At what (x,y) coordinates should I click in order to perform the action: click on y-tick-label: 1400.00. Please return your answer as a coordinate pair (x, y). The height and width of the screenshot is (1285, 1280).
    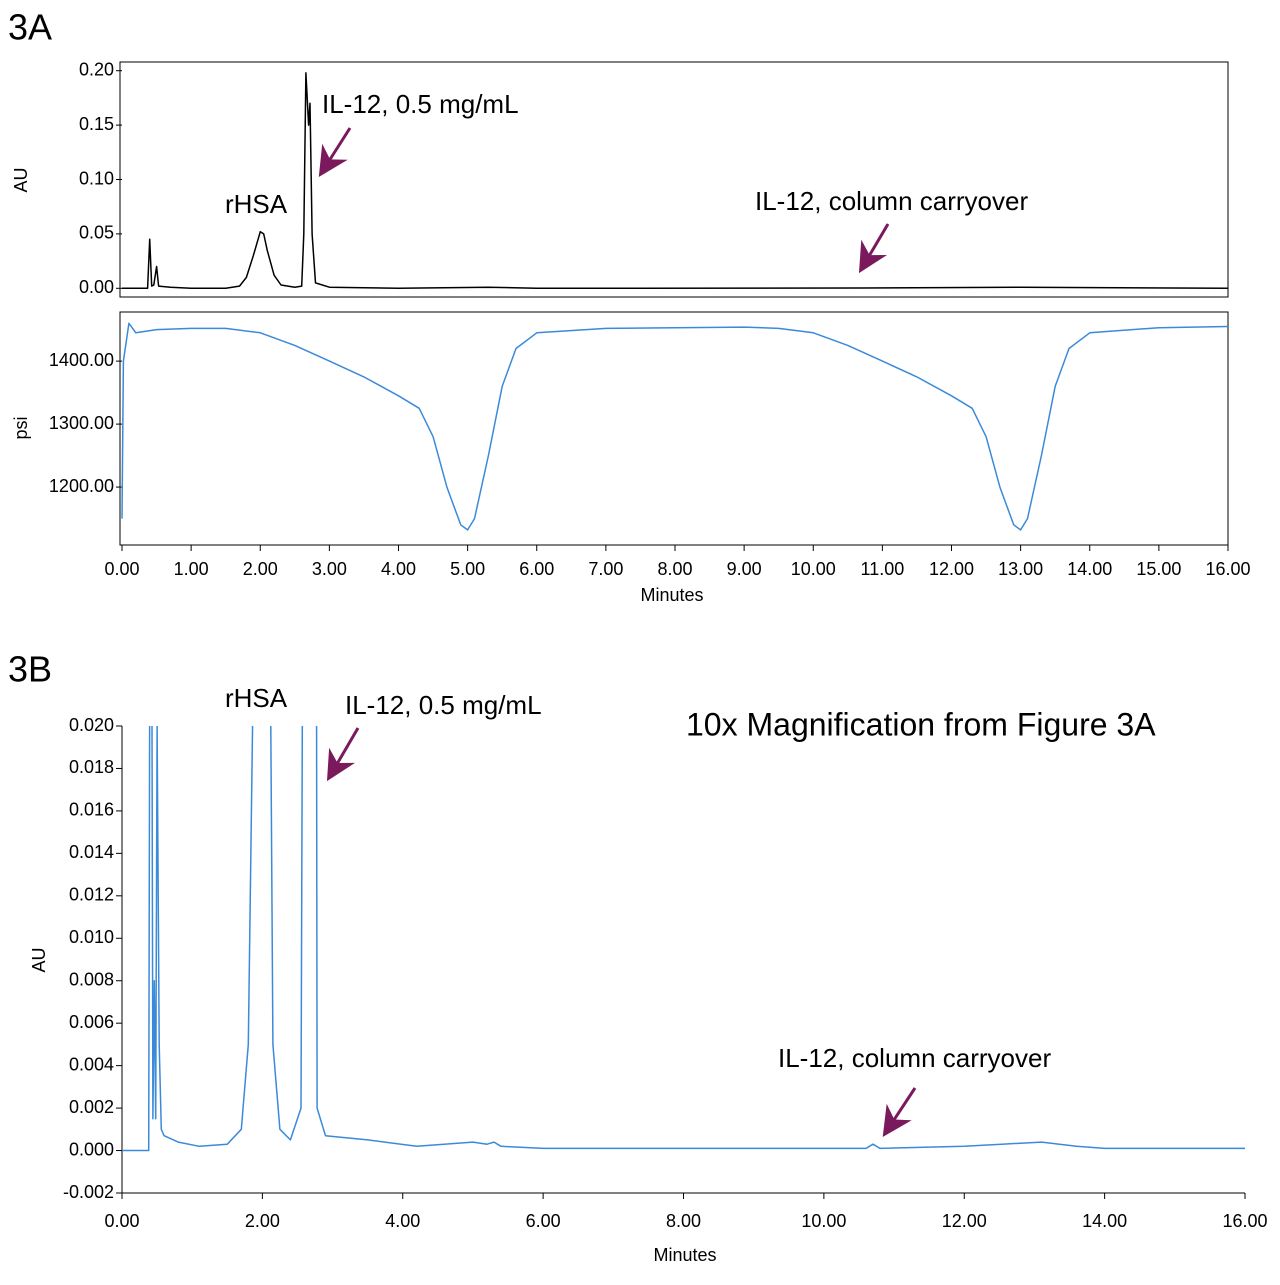
    Looking at the image, I should click on (81, 360).